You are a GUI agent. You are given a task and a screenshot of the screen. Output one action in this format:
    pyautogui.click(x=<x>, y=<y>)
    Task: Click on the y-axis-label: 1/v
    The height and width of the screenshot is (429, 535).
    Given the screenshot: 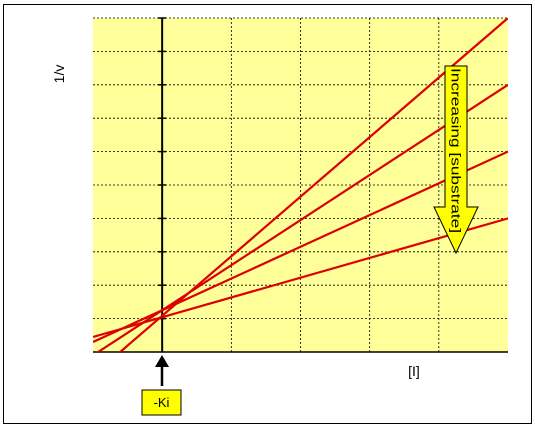 What is the action you would take?
    pyautogui.click(x=59, y=74)
    